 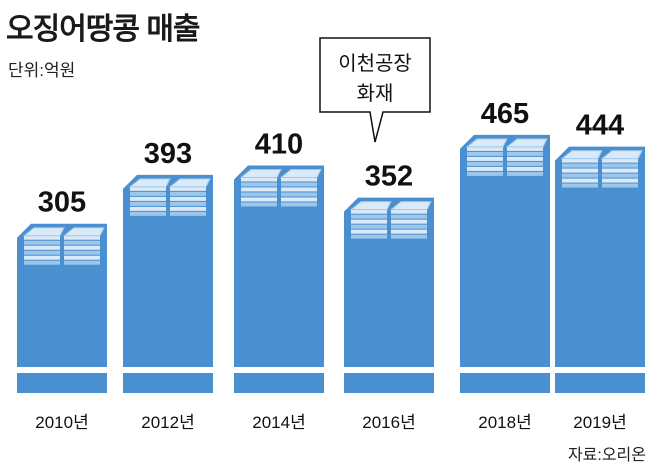 I want to click on x-tick-label: 2019년, so click(x=599, y=422).